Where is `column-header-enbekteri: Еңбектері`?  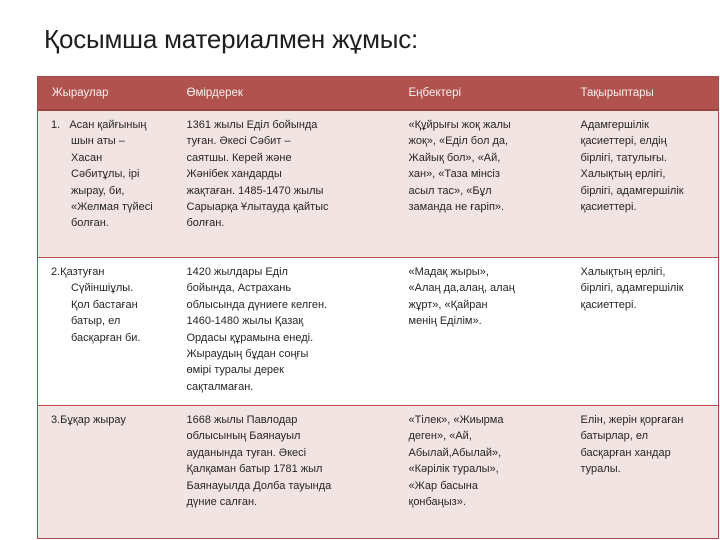
column-header-enbekteri: Еңбектері is located at coordinates (485, 93).